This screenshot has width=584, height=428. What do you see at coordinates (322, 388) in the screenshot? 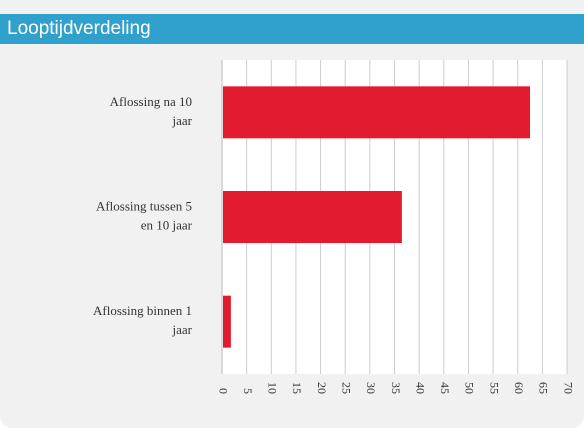
I see `x-tick-label: 20` at bounding box center [322, 388].